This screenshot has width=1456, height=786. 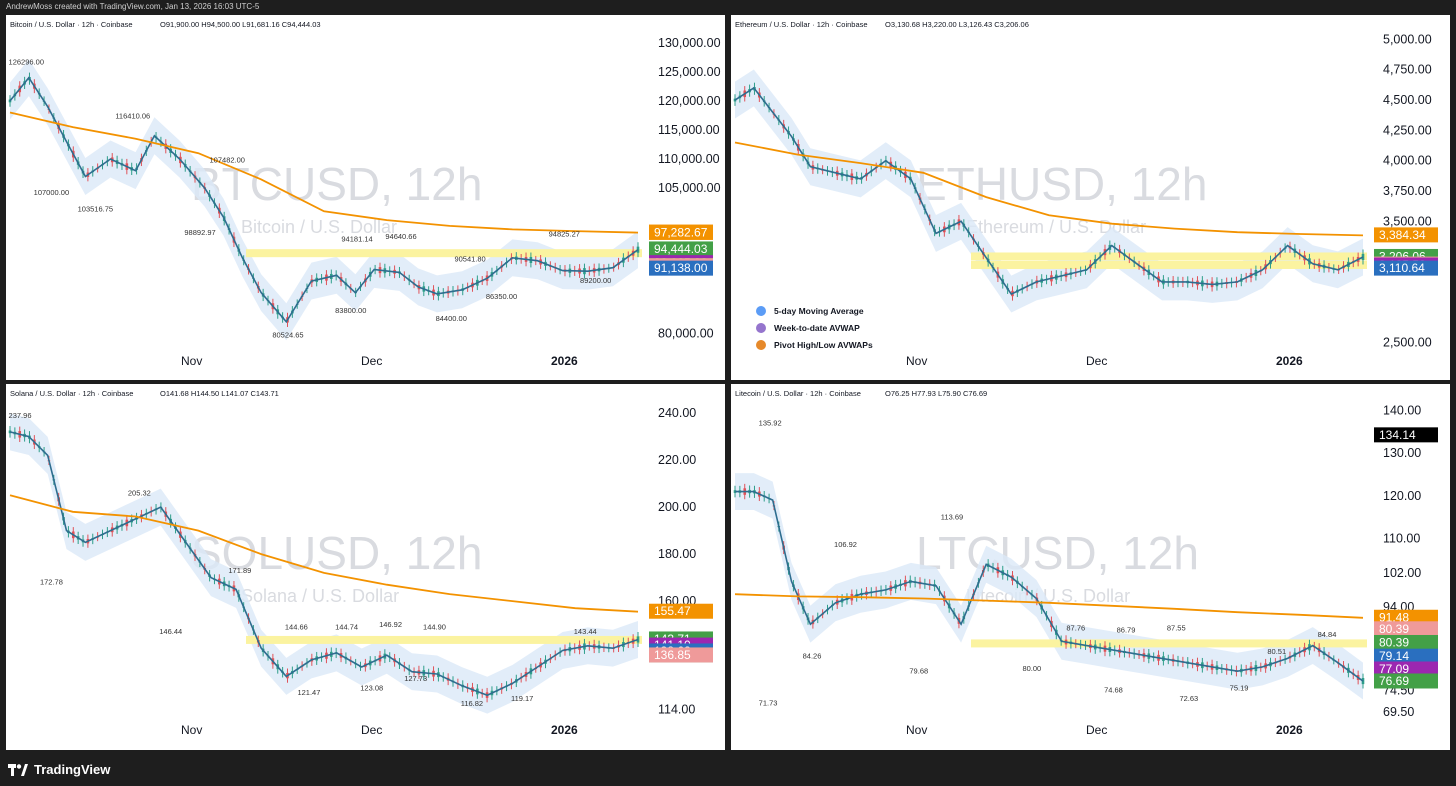 What do you see at coordinates (1057, 553) in the screenshot?
I see `chart-watermark: LTCUSD, 12h` at bounding box center [1057, 553].